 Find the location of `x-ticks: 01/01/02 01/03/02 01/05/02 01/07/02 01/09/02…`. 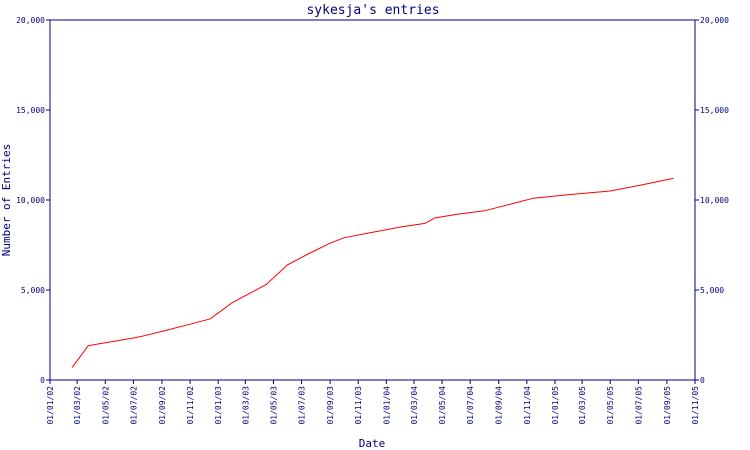

x-ticks: 01/01/02 01/03/02 01/05/02 01/07/02 01/09/02… is located at coordinates (373, 402).